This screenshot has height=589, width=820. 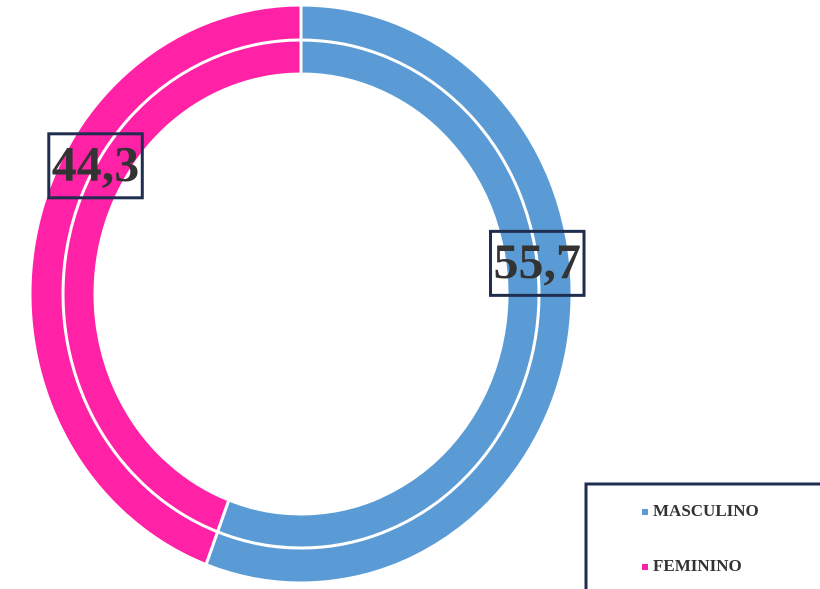 I want to click on legend-label: FEMININO, so click(x=697, y=565).